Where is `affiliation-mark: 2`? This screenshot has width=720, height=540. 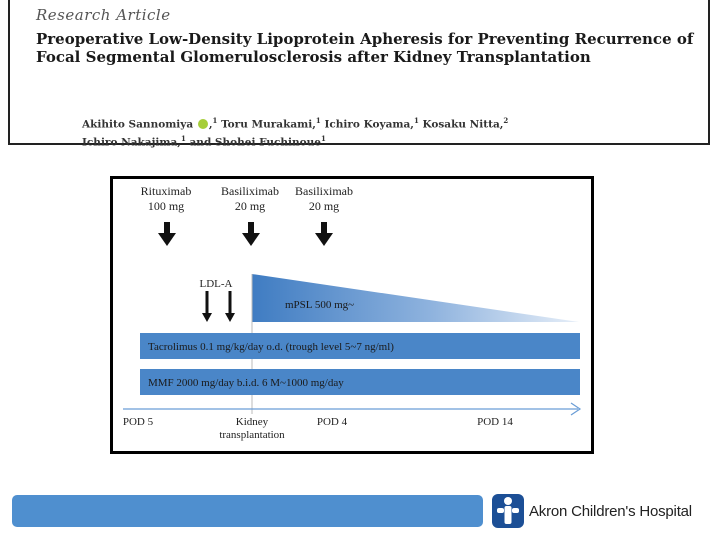
affiliation-mark: 2 is located at coordinates (506, 120).